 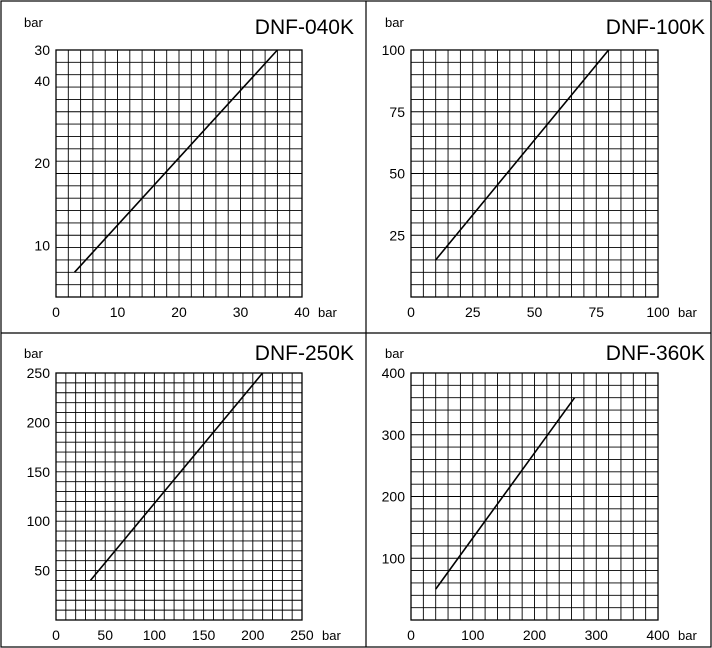 I want to click on y-tick-label: 40, so click(x=42, y=81).